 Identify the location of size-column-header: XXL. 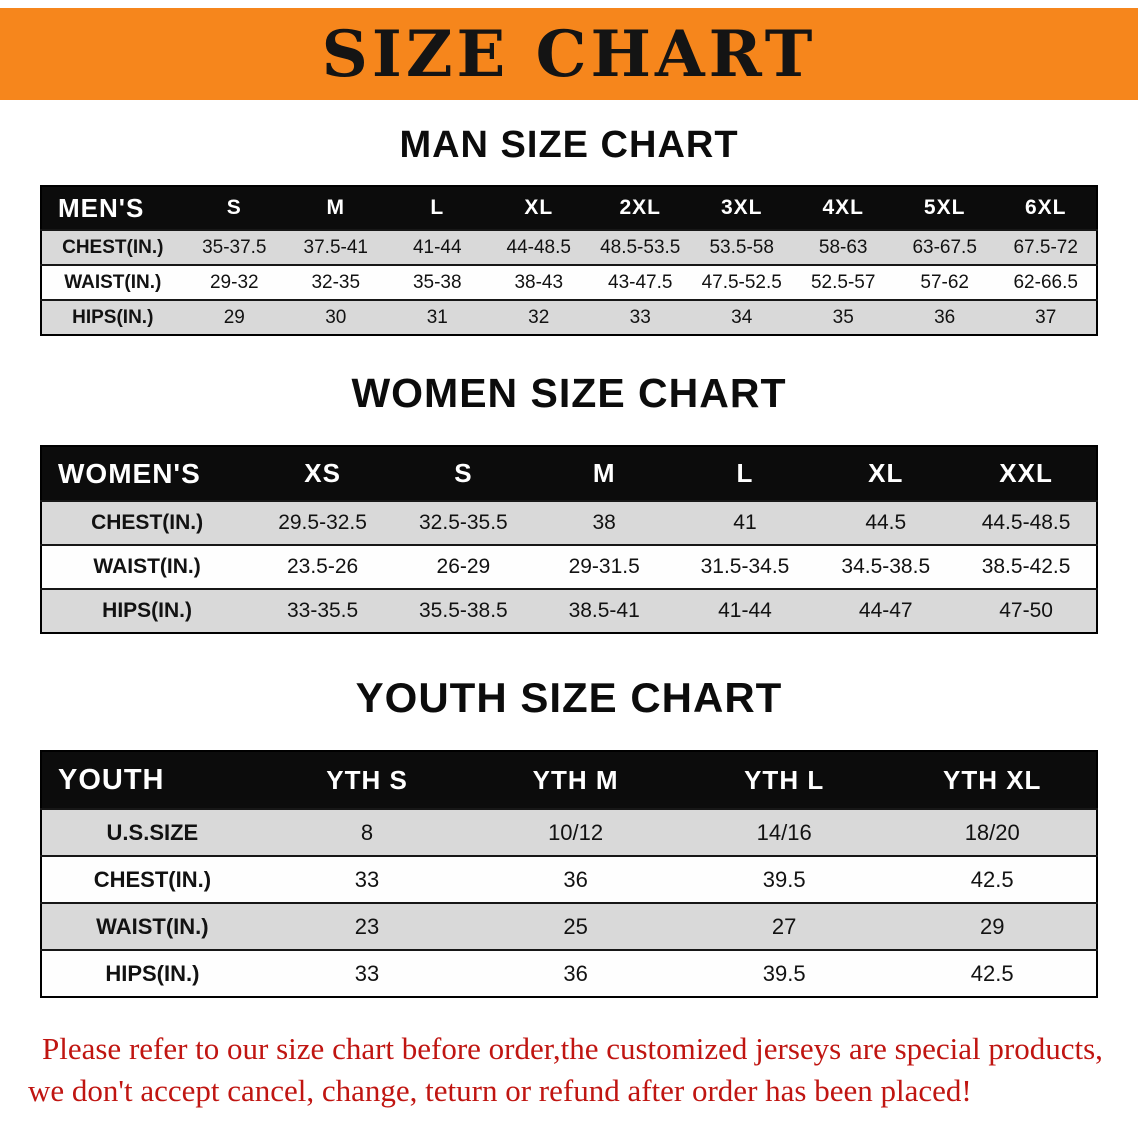
(1026, 473).